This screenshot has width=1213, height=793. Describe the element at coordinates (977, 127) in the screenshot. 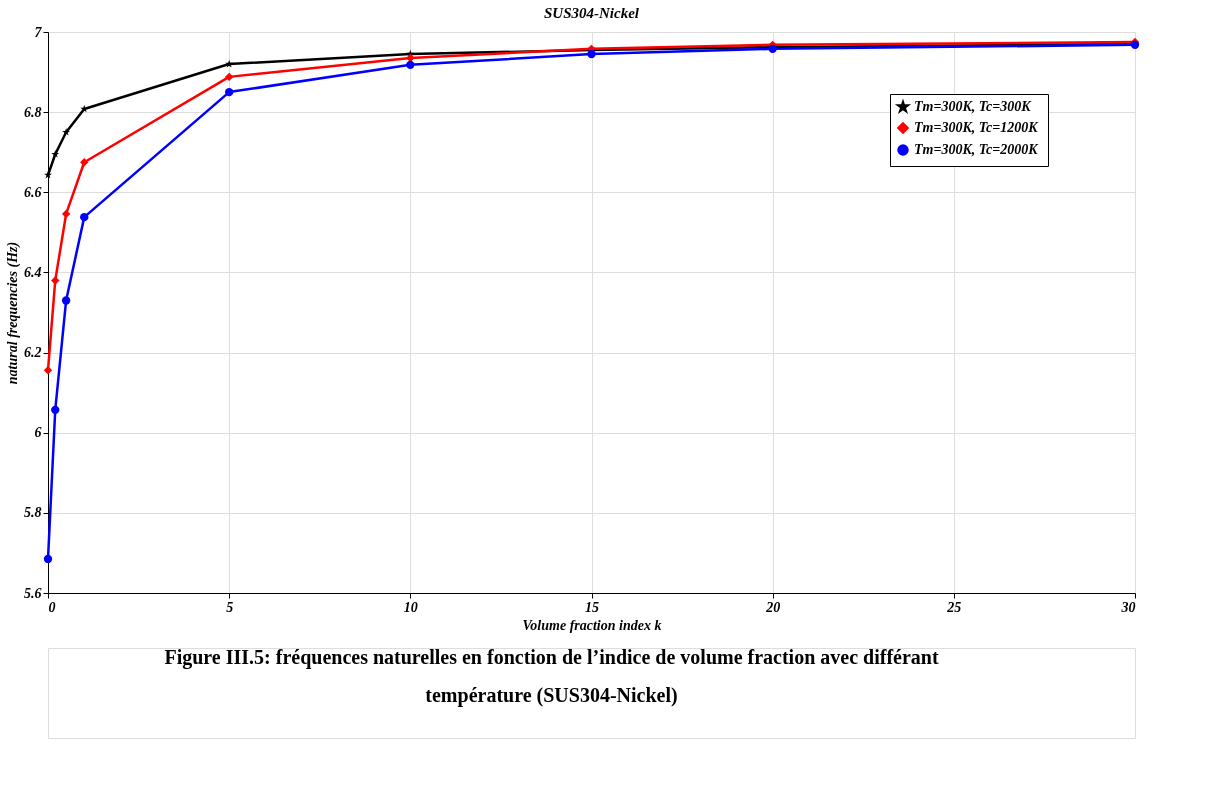

I see `legend-label: Tm=300K, Tc=1200K` at that location.